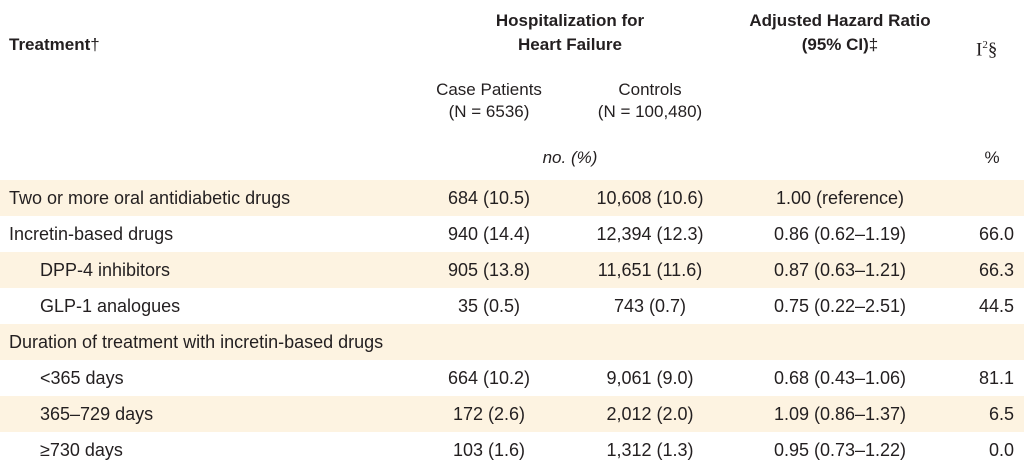  Describe the element at coordinates (570, 44) in the screenshot. I see `hospitalization-header-line2: Heart Failure` at that location.